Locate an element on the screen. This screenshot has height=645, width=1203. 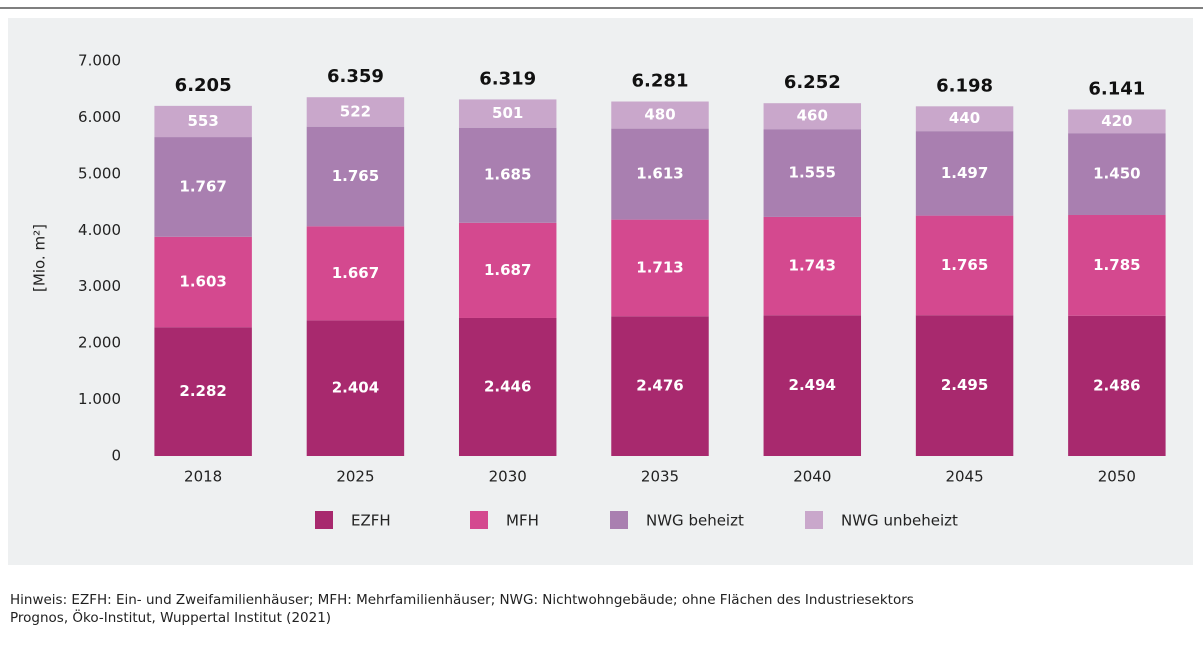
x-tick-label: 2050 is located at coordinates (1117, 477).